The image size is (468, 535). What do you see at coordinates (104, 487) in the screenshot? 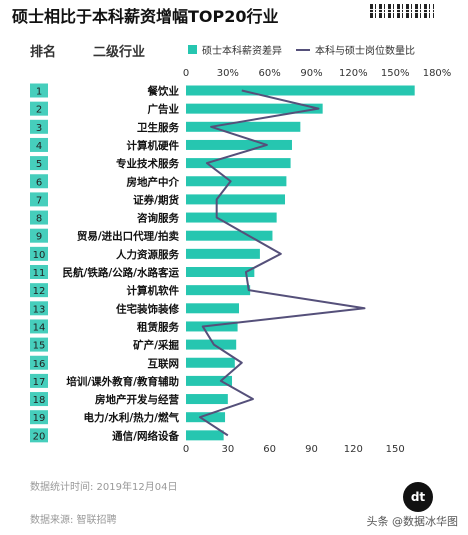
I see `footer-date: 数据统计时间: 2019年12月04日` at bounding box center [104, 487].